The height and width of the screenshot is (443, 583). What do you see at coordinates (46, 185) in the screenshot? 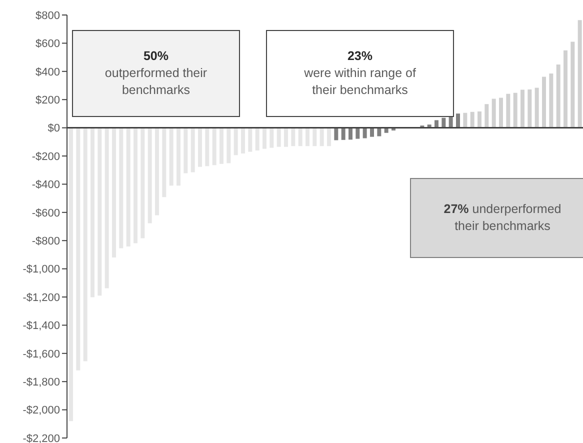
I see `y-tick-label: -$400` at bounding box center [46, 185].